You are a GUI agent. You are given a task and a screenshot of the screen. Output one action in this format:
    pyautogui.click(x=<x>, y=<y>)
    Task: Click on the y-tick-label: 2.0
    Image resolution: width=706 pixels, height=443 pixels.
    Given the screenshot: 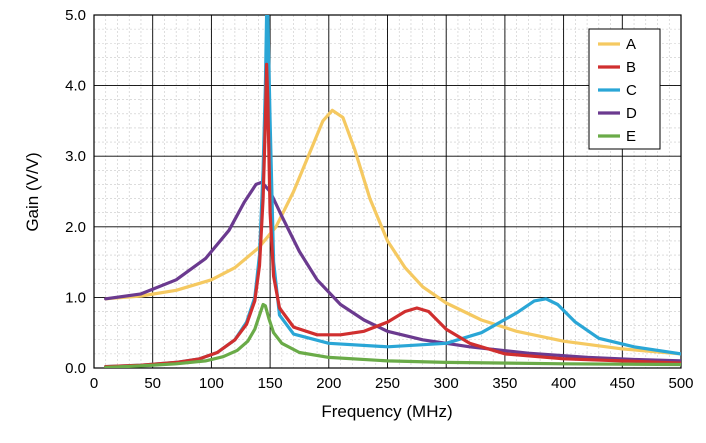 What is the action you would take?
    pyautogui.click(x=75, y=227)
    